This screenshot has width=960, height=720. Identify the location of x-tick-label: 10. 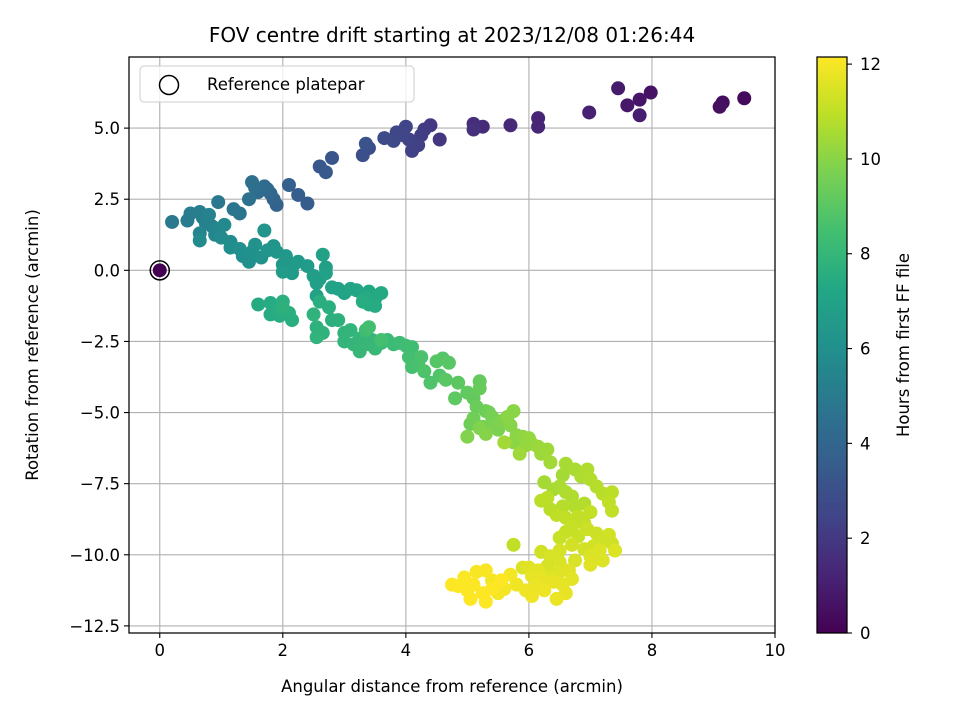
(775, 650).